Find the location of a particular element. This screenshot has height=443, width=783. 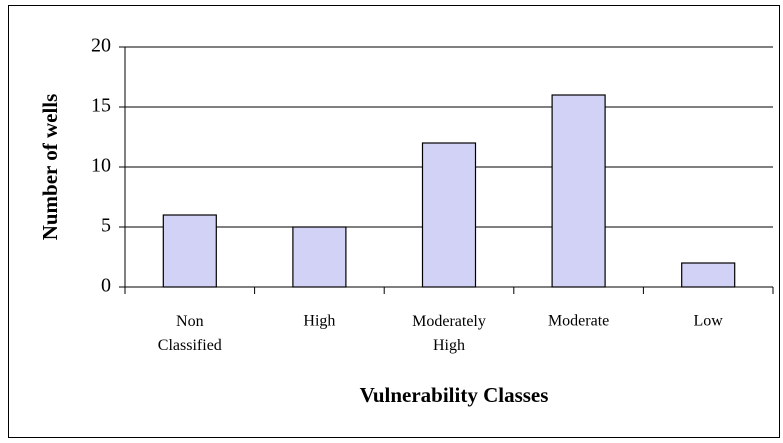

x-axis-title: Vulnerability Classes is located at coordinates (454, 395).